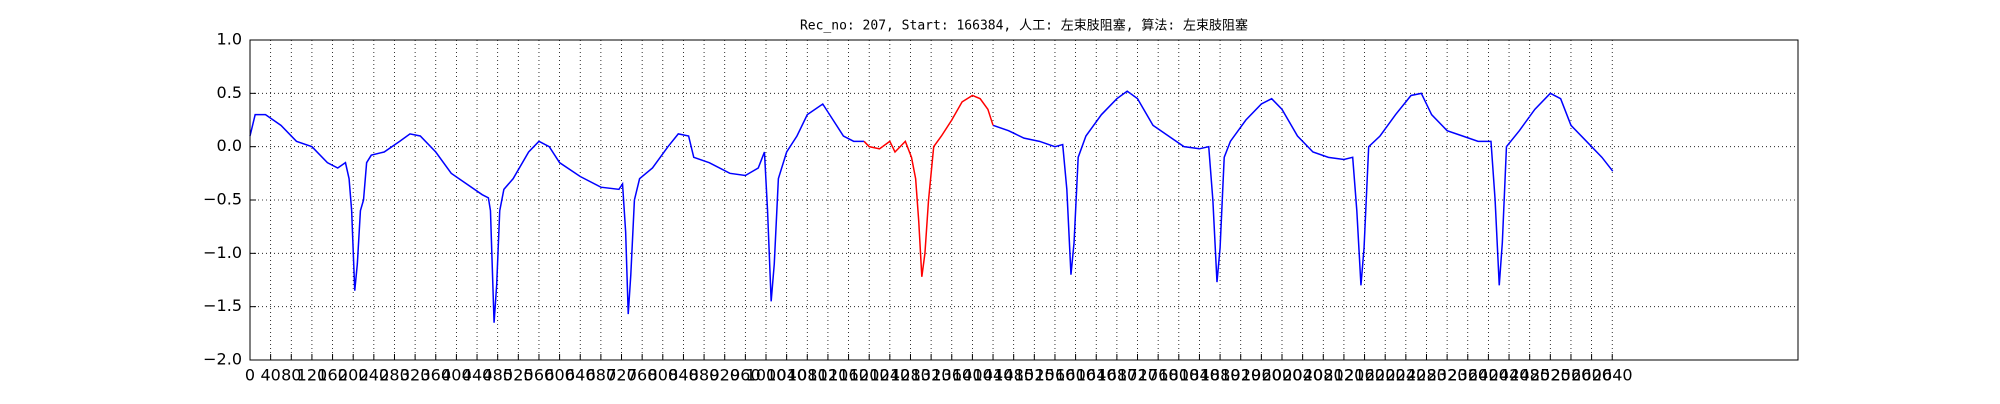  Describe the element at coordinates (312, 375) in the screenshot. I see `x-tick-label: 120` at that location.